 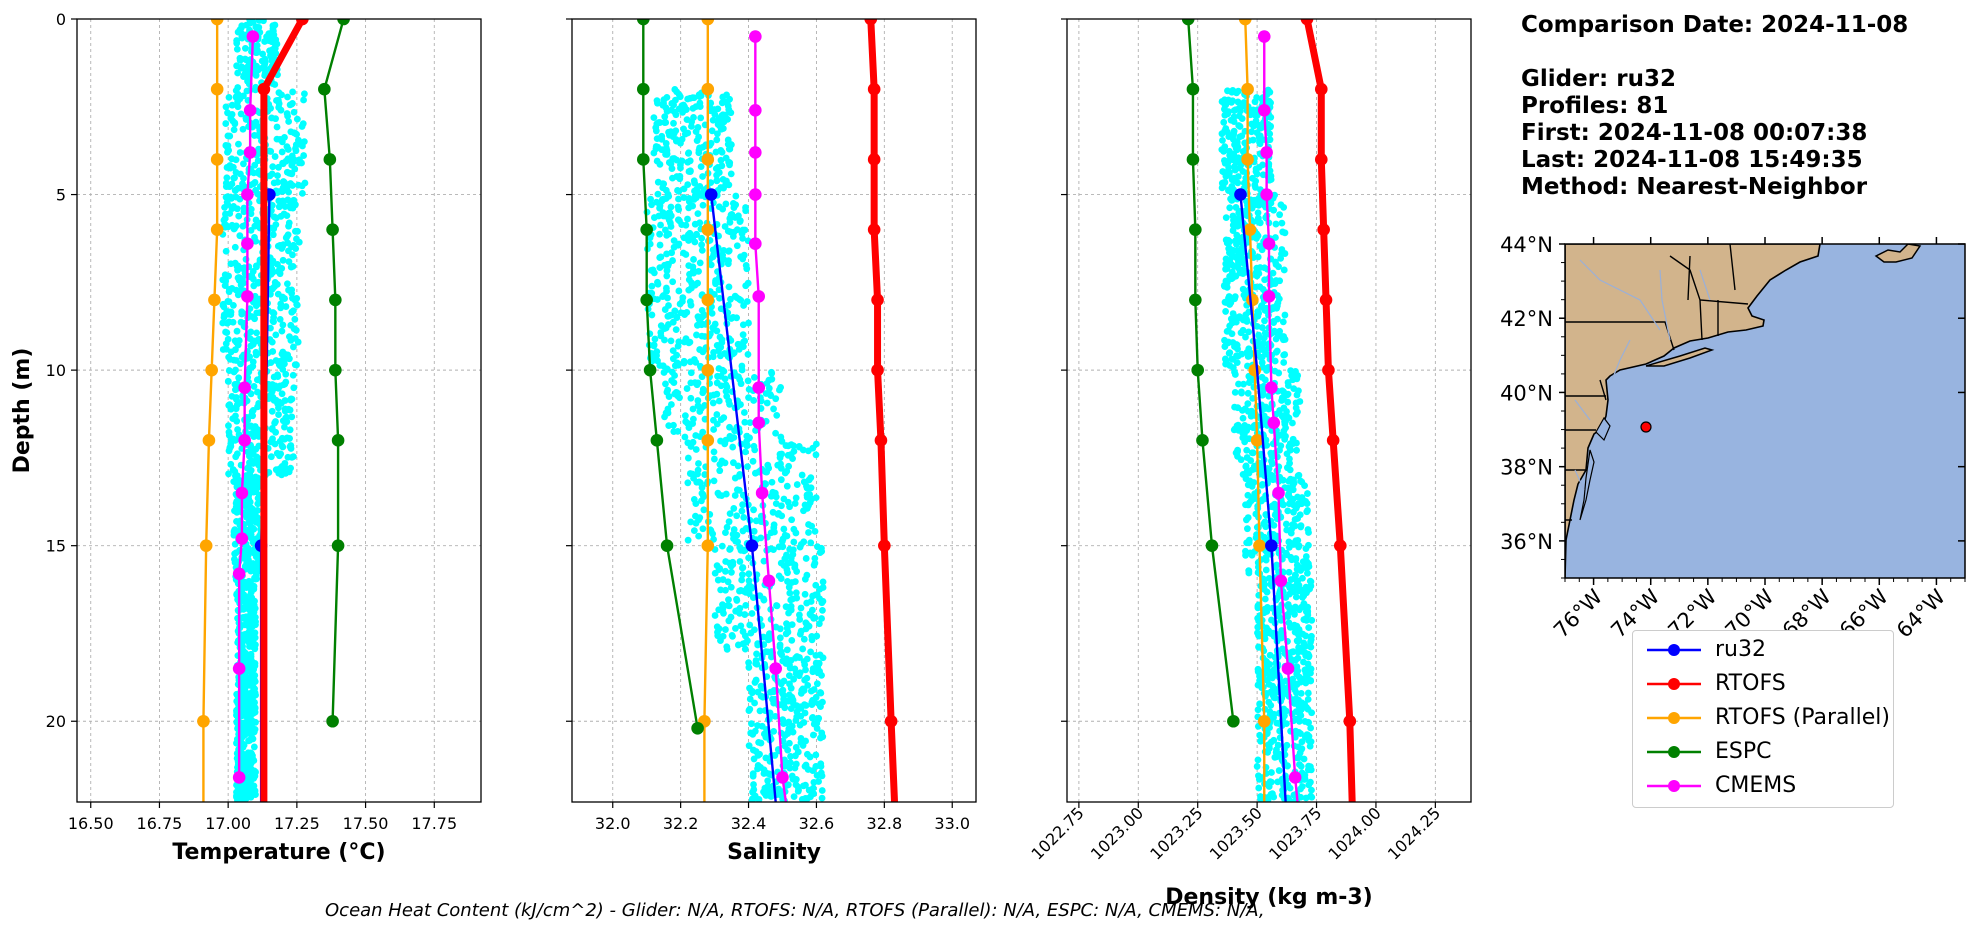 What do you see at coordinates (1766, 753) in the screenshot?
I see `legend-item-espc: ESPC` at bounding box center [1766, 753].